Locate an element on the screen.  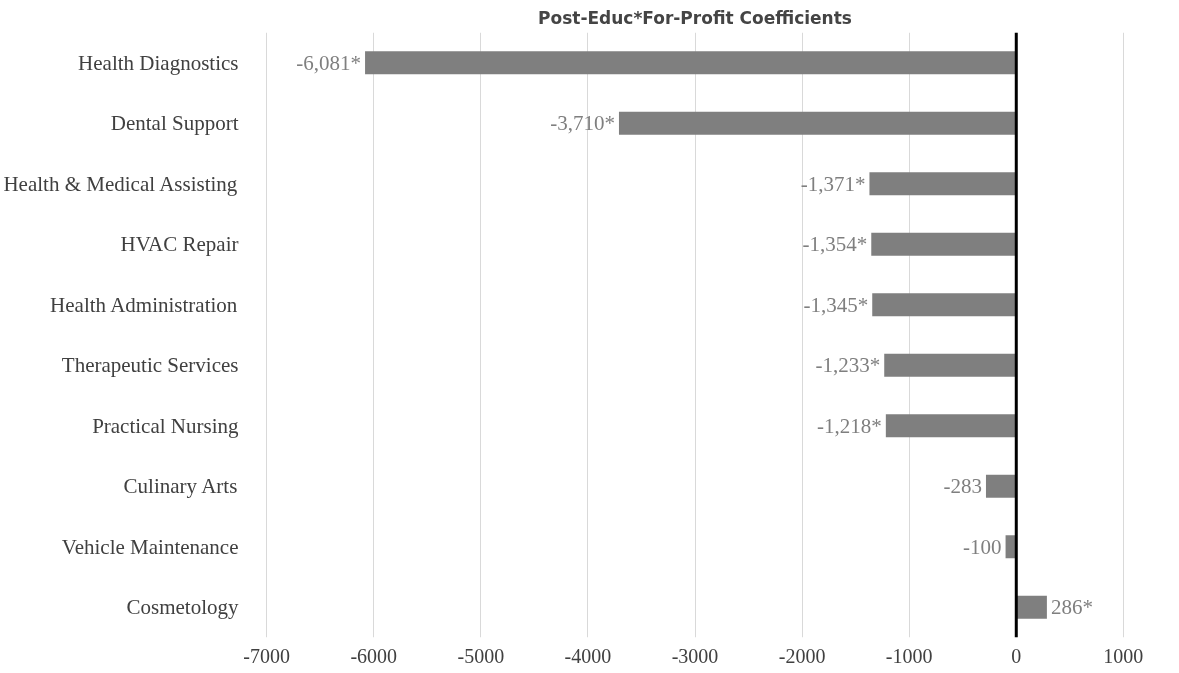
x-tick-label: -1000 is located at coordinates (909, 655).